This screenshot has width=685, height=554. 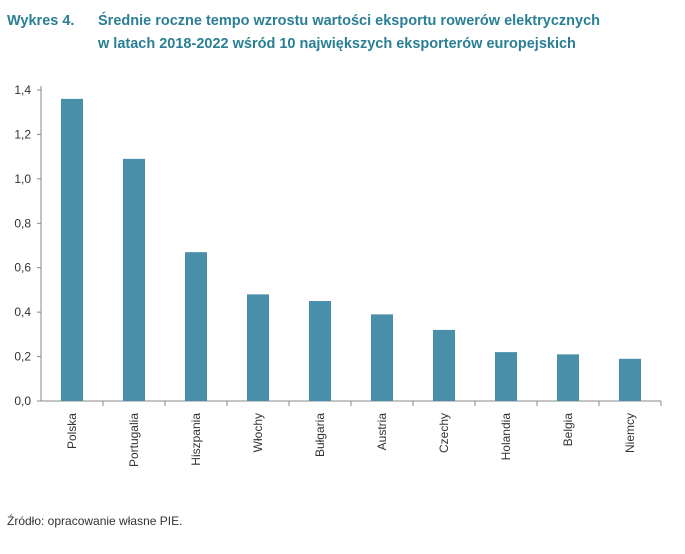 What do you see at coordinates (196, 439) in the screenshot?
I see `x-tick-label: Hiszpania` at bounding box center [196, 439].